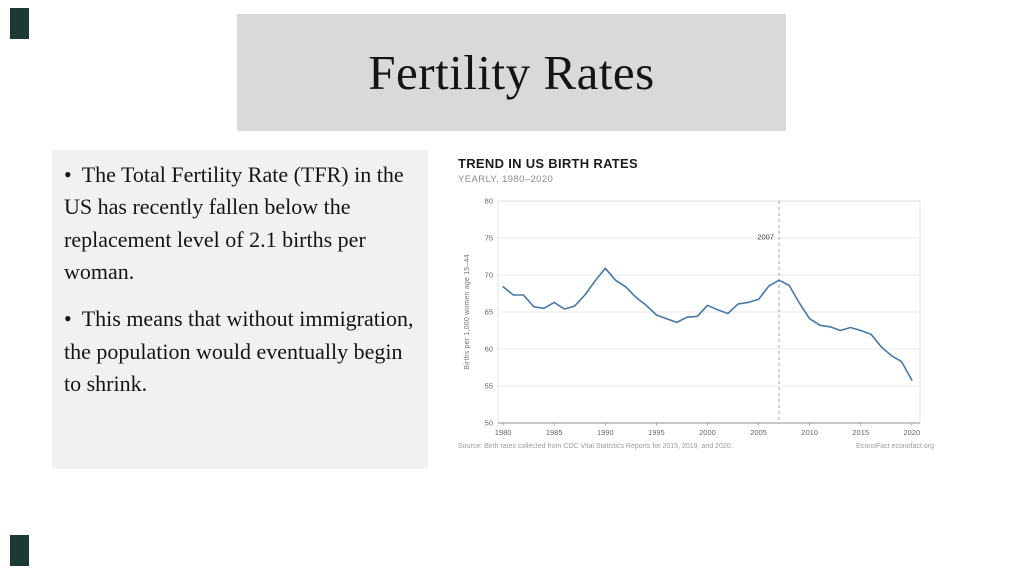 Image resolution: width=1024 pixels, height=574 pixels. What do you see at coordinates (19, 550) in the screenshot?
I see `accent-bar-bottom` at bounding box center [19, 550].